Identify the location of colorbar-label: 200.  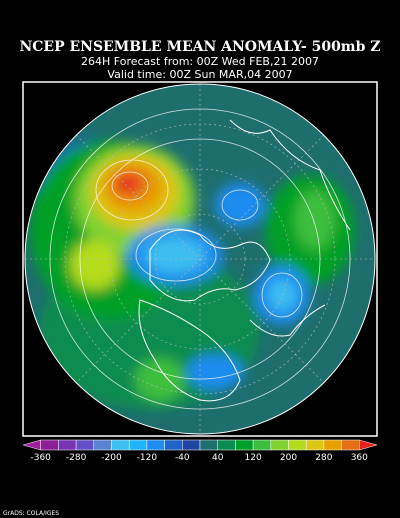
(288, 458).